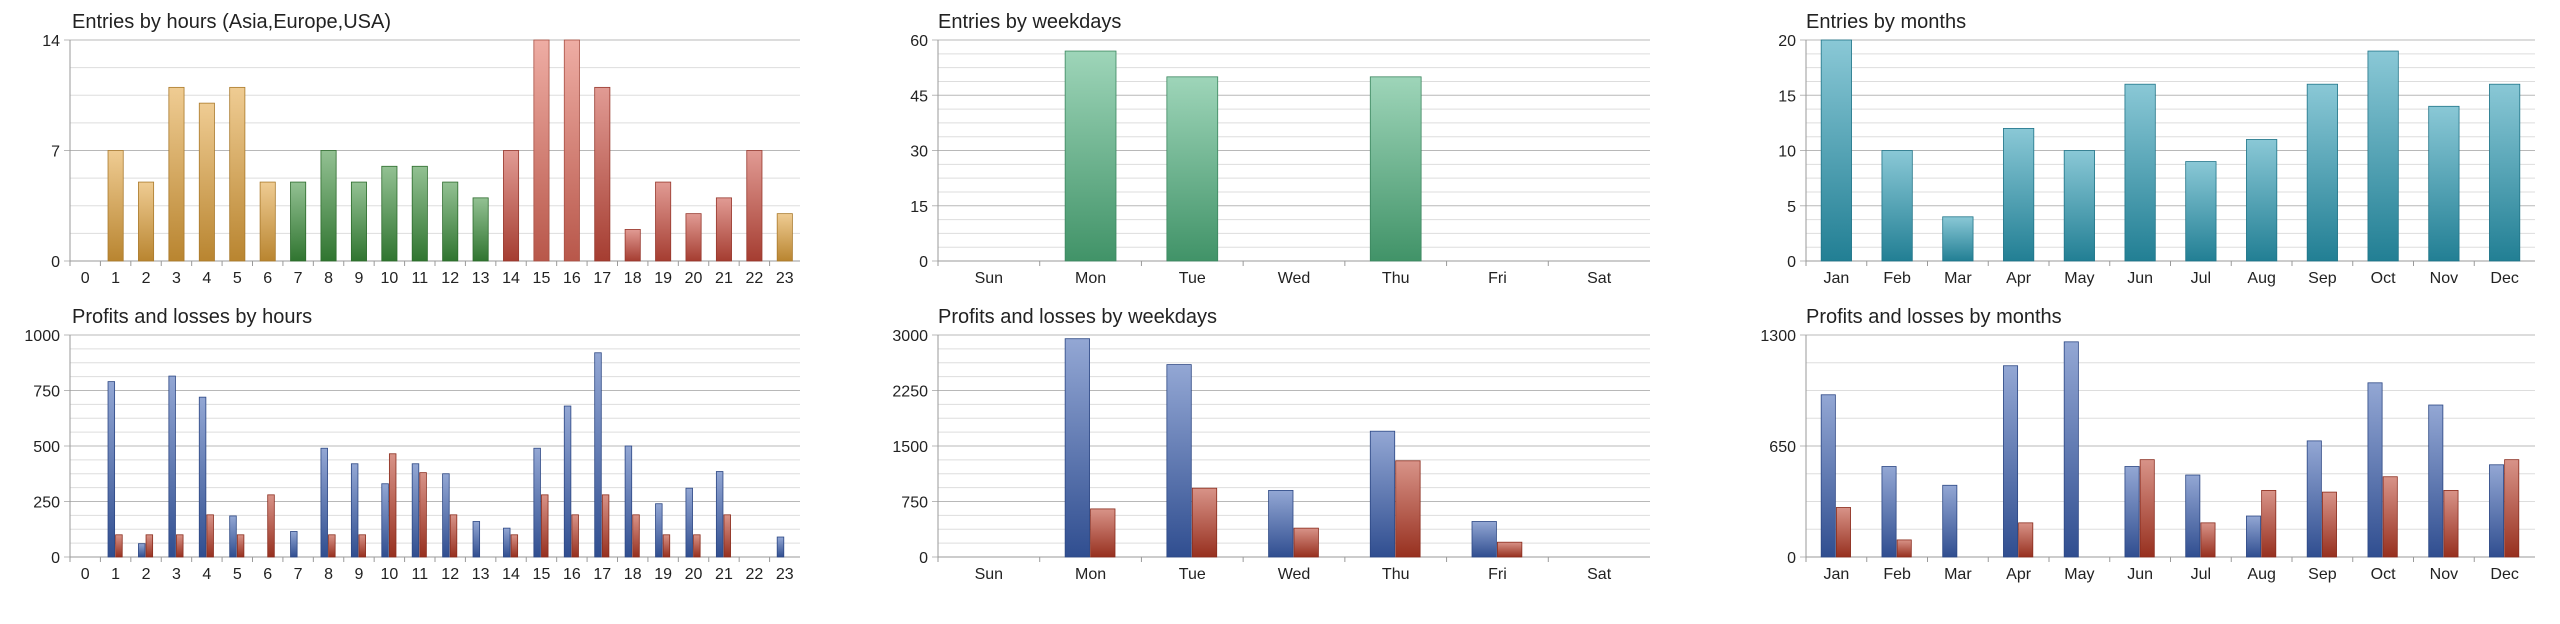  What do you see at coordinates (85, 278) in the screenshot?
I see `x-tick-label: 0` at bounding box center [85, 278].